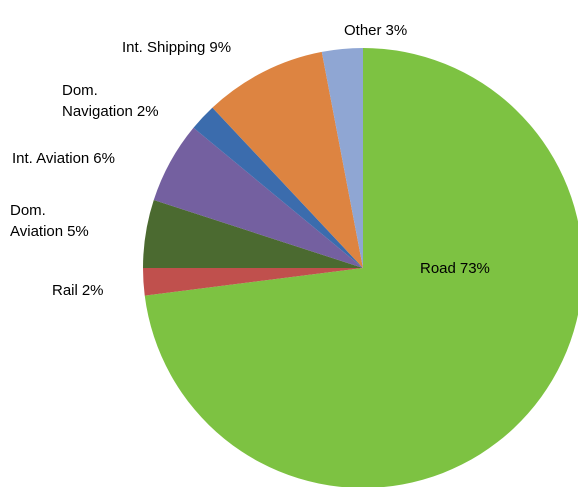 Image resolution: width=578 pixels, height=487 pixels. I want to click on slice-label: Rail 2%, so click(78, 290).